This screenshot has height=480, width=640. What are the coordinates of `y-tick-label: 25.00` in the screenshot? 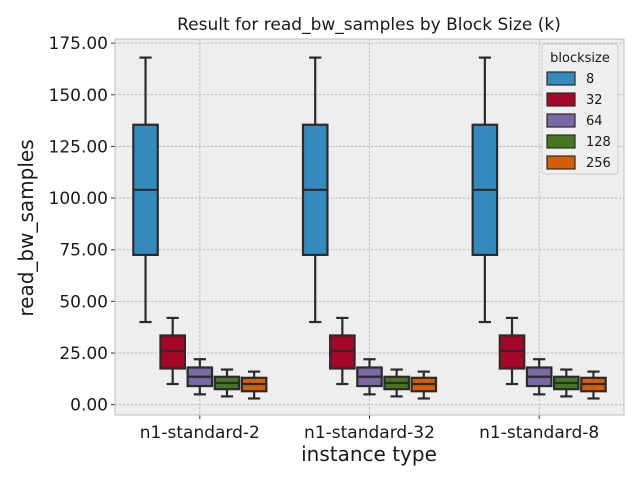 It's located at (83, 354).